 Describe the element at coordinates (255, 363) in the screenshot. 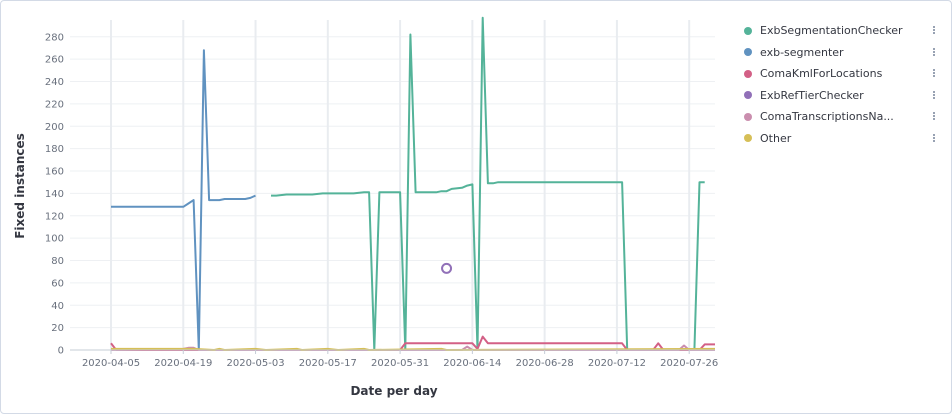

I see `x-tick-label: 2020-05-03` at that location.